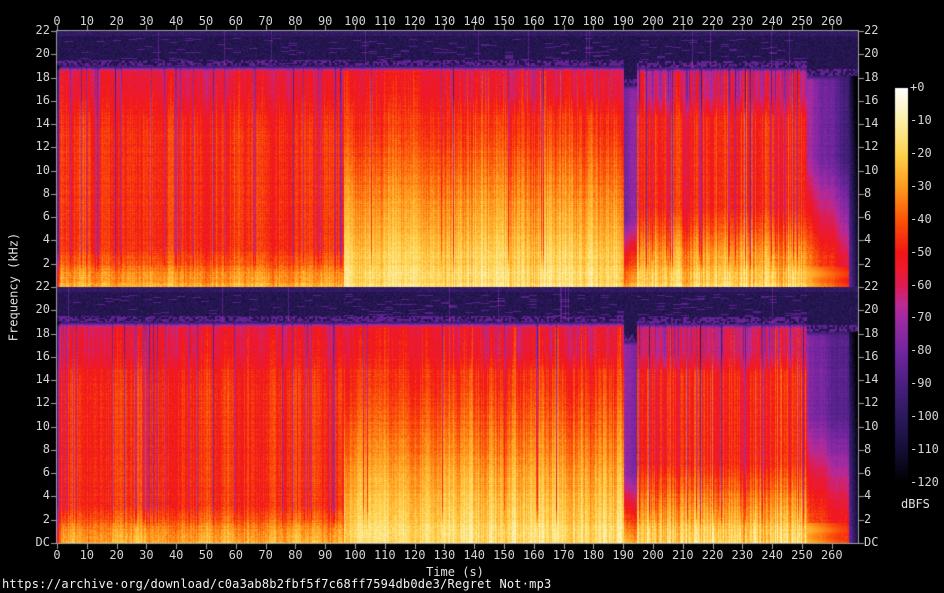 The height and width of the screenshot is (593, 944). I want to click on time-tick-label: 160, so click(533, 555).